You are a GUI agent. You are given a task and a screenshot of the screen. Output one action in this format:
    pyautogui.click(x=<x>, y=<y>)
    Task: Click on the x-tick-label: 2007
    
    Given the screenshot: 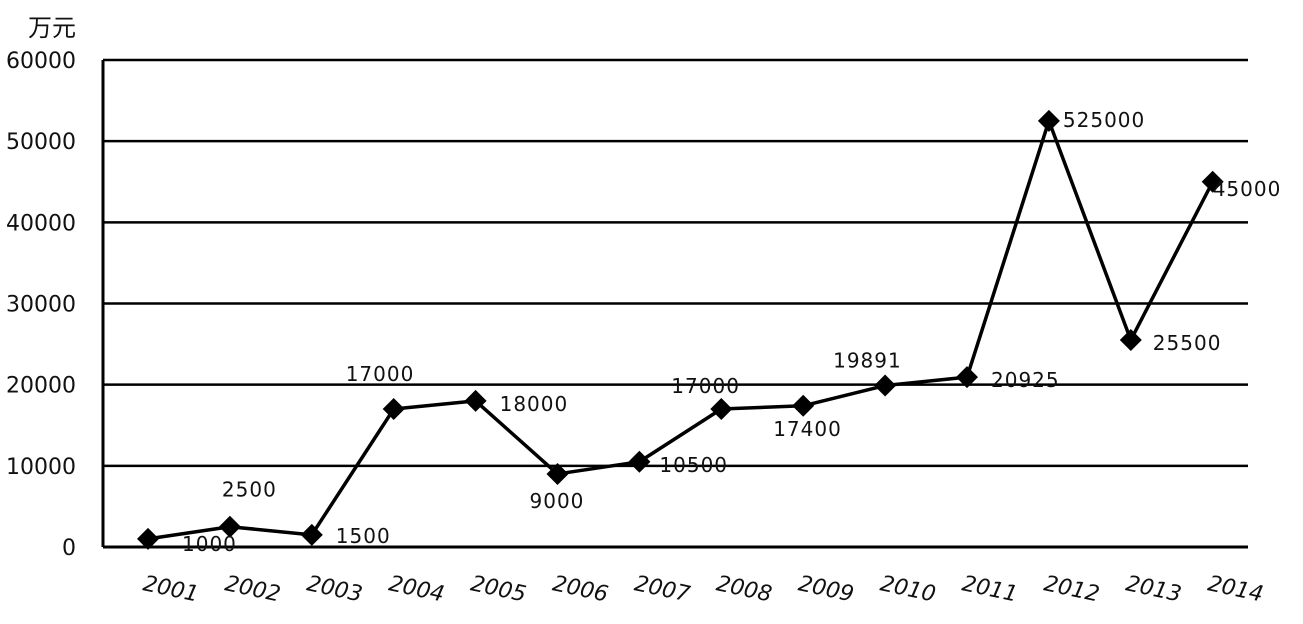 What is the action you would take?
    pyautogui.click(x=662, y=589)
    